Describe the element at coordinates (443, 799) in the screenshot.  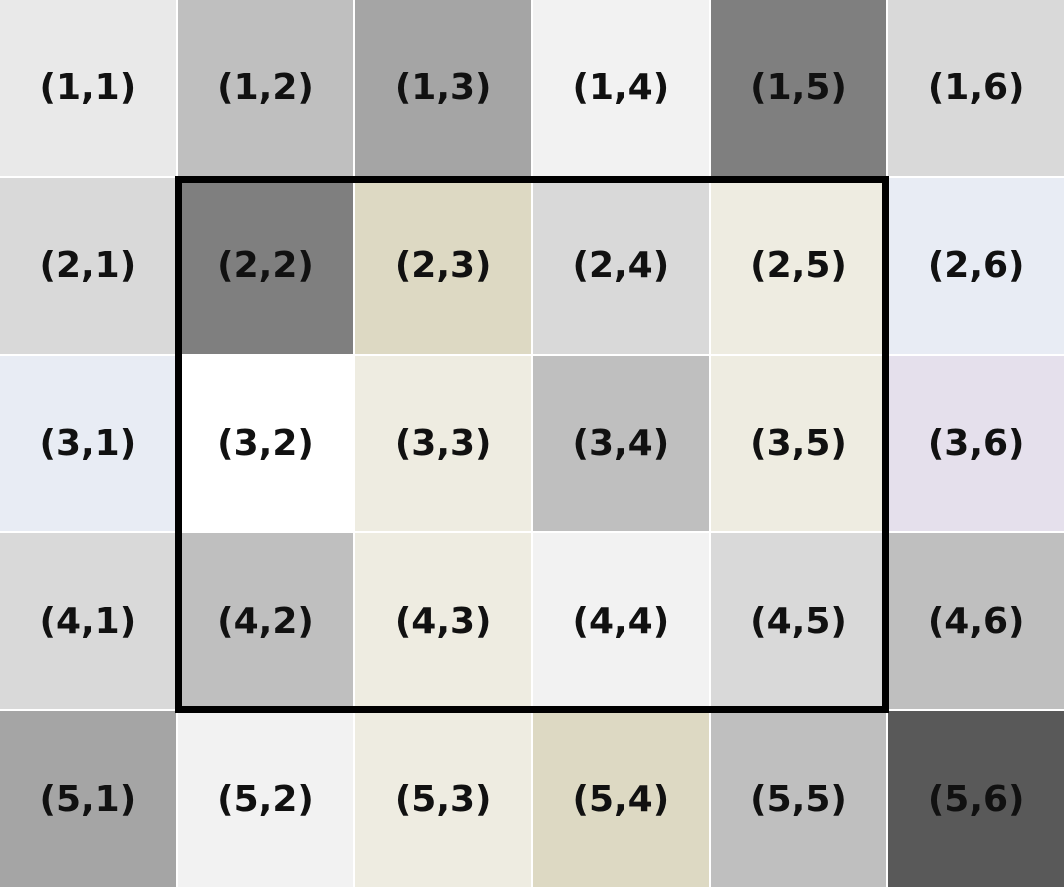
I see `grid-cell: (5,3)` at that location.